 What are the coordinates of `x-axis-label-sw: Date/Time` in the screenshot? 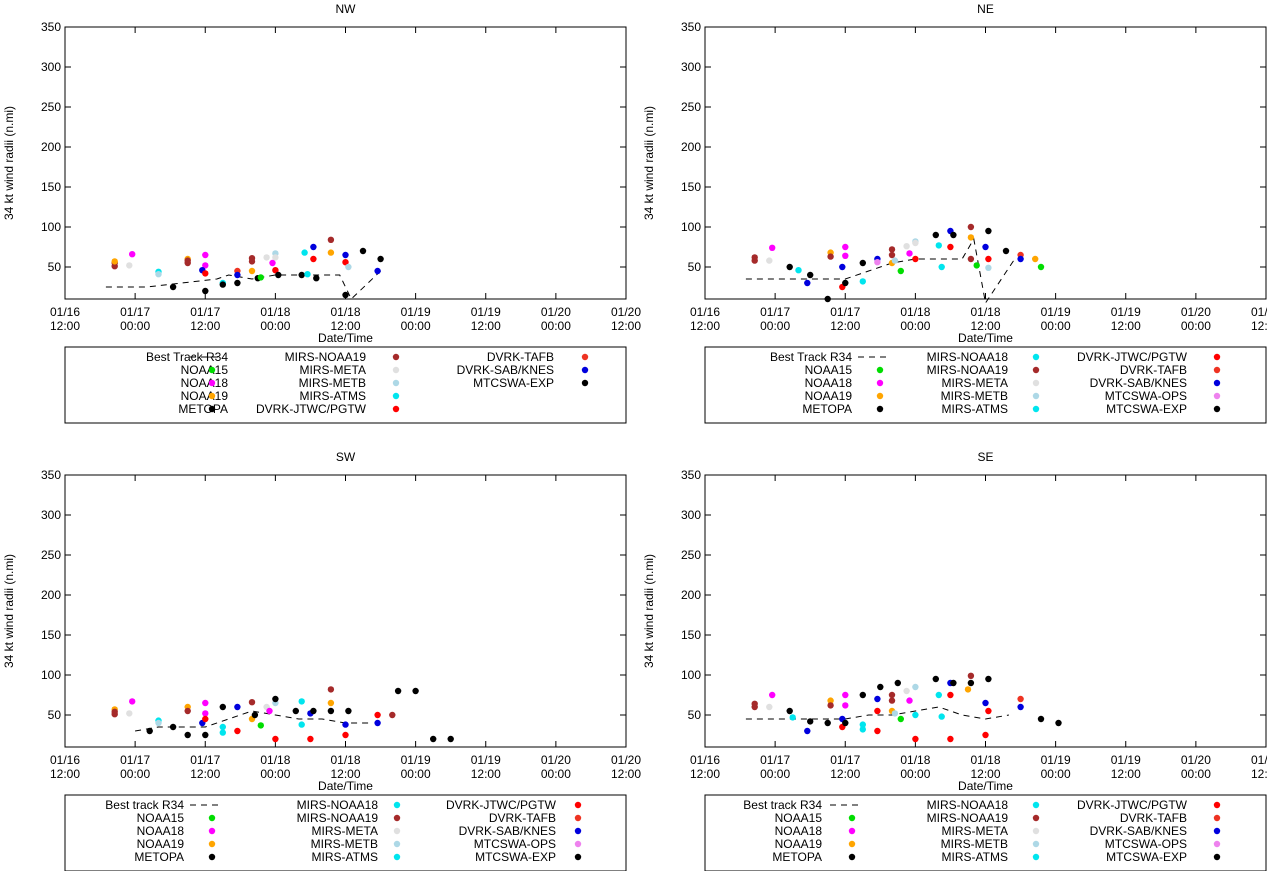 It's located at (345, 786).